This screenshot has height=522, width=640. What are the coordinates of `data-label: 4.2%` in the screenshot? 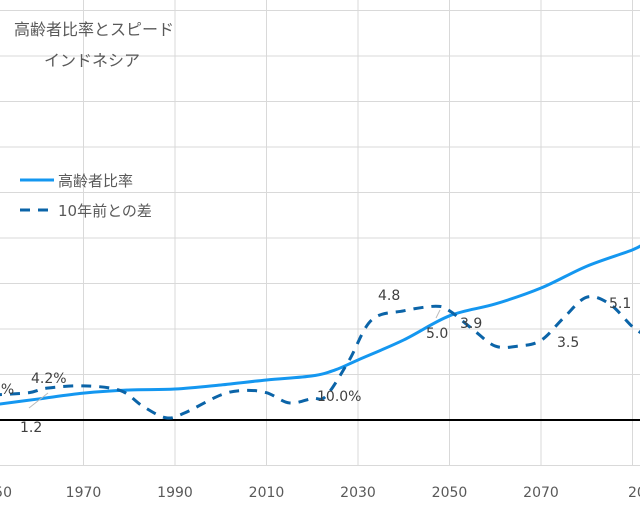 It's located at (49, 379).